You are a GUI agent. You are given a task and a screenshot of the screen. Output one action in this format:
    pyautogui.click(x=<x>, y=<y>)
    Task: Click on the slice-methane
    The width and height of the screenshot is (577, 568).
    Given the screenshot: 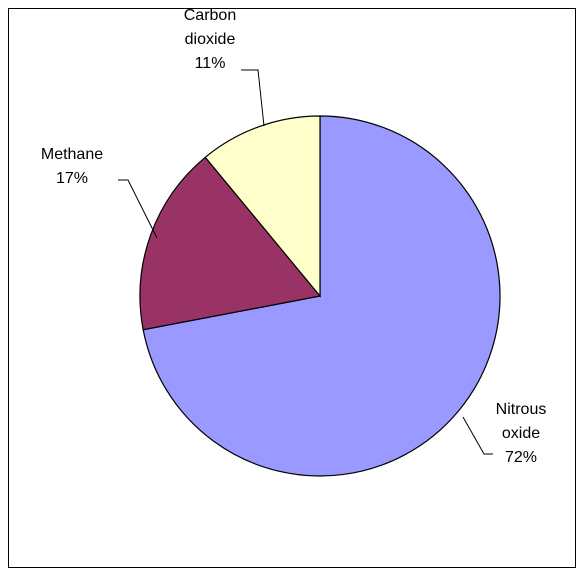 What is the action you would take?
    pyautogui.click(x=230, y=243)
    